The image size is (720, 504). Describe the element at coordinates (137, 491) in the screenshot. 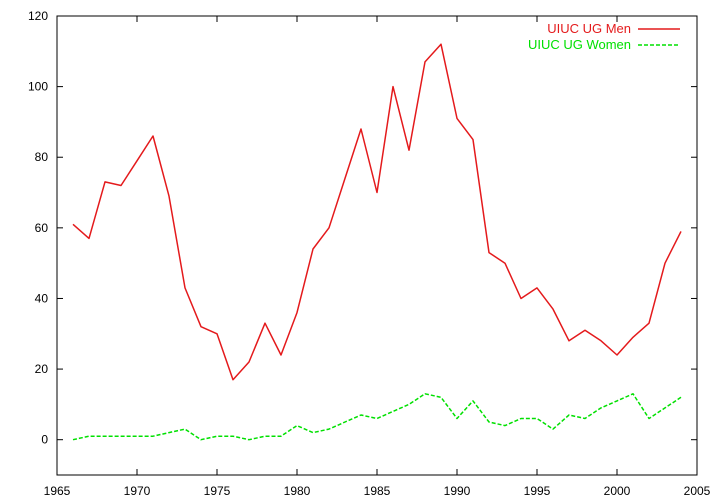

I see `x-tick-label: 1970` at that location.